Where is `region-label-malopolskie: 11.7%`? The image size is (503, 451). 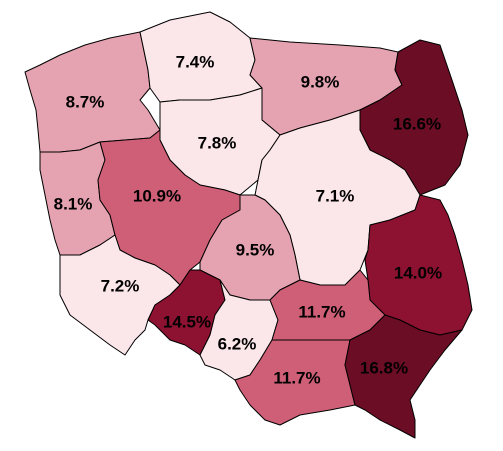
region-label-malopolskie: 11.7% is located at coordinates (296, 377).